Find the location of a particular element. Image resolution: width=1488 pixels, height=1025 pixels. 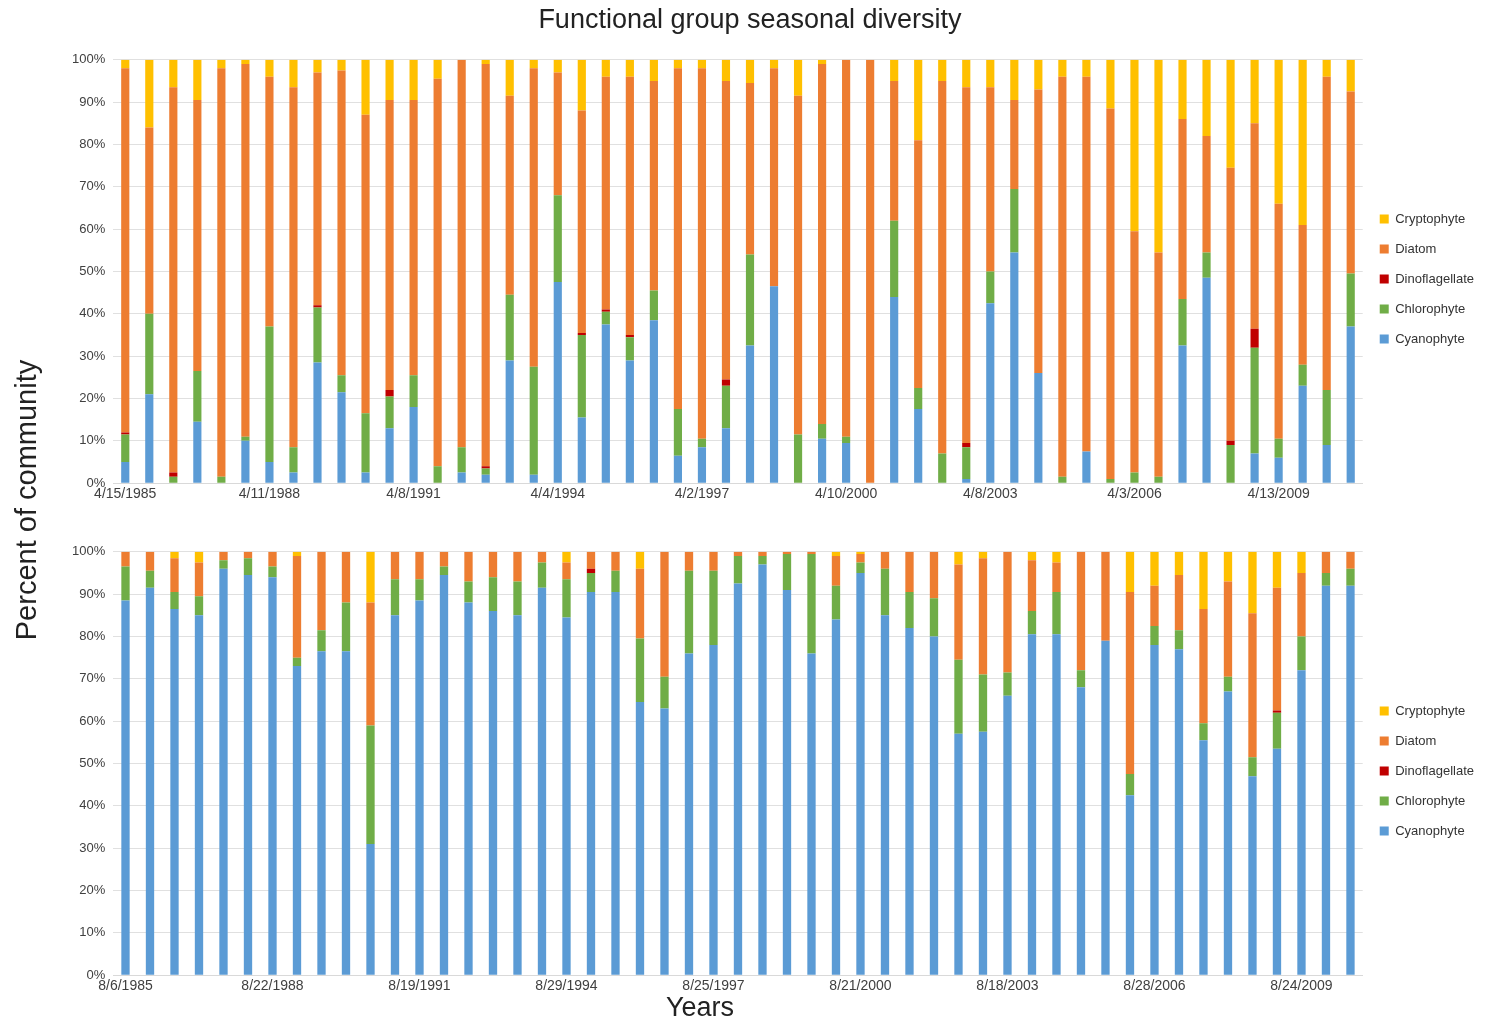

y-tick-label: 90% is located at coordinates (92, 101).